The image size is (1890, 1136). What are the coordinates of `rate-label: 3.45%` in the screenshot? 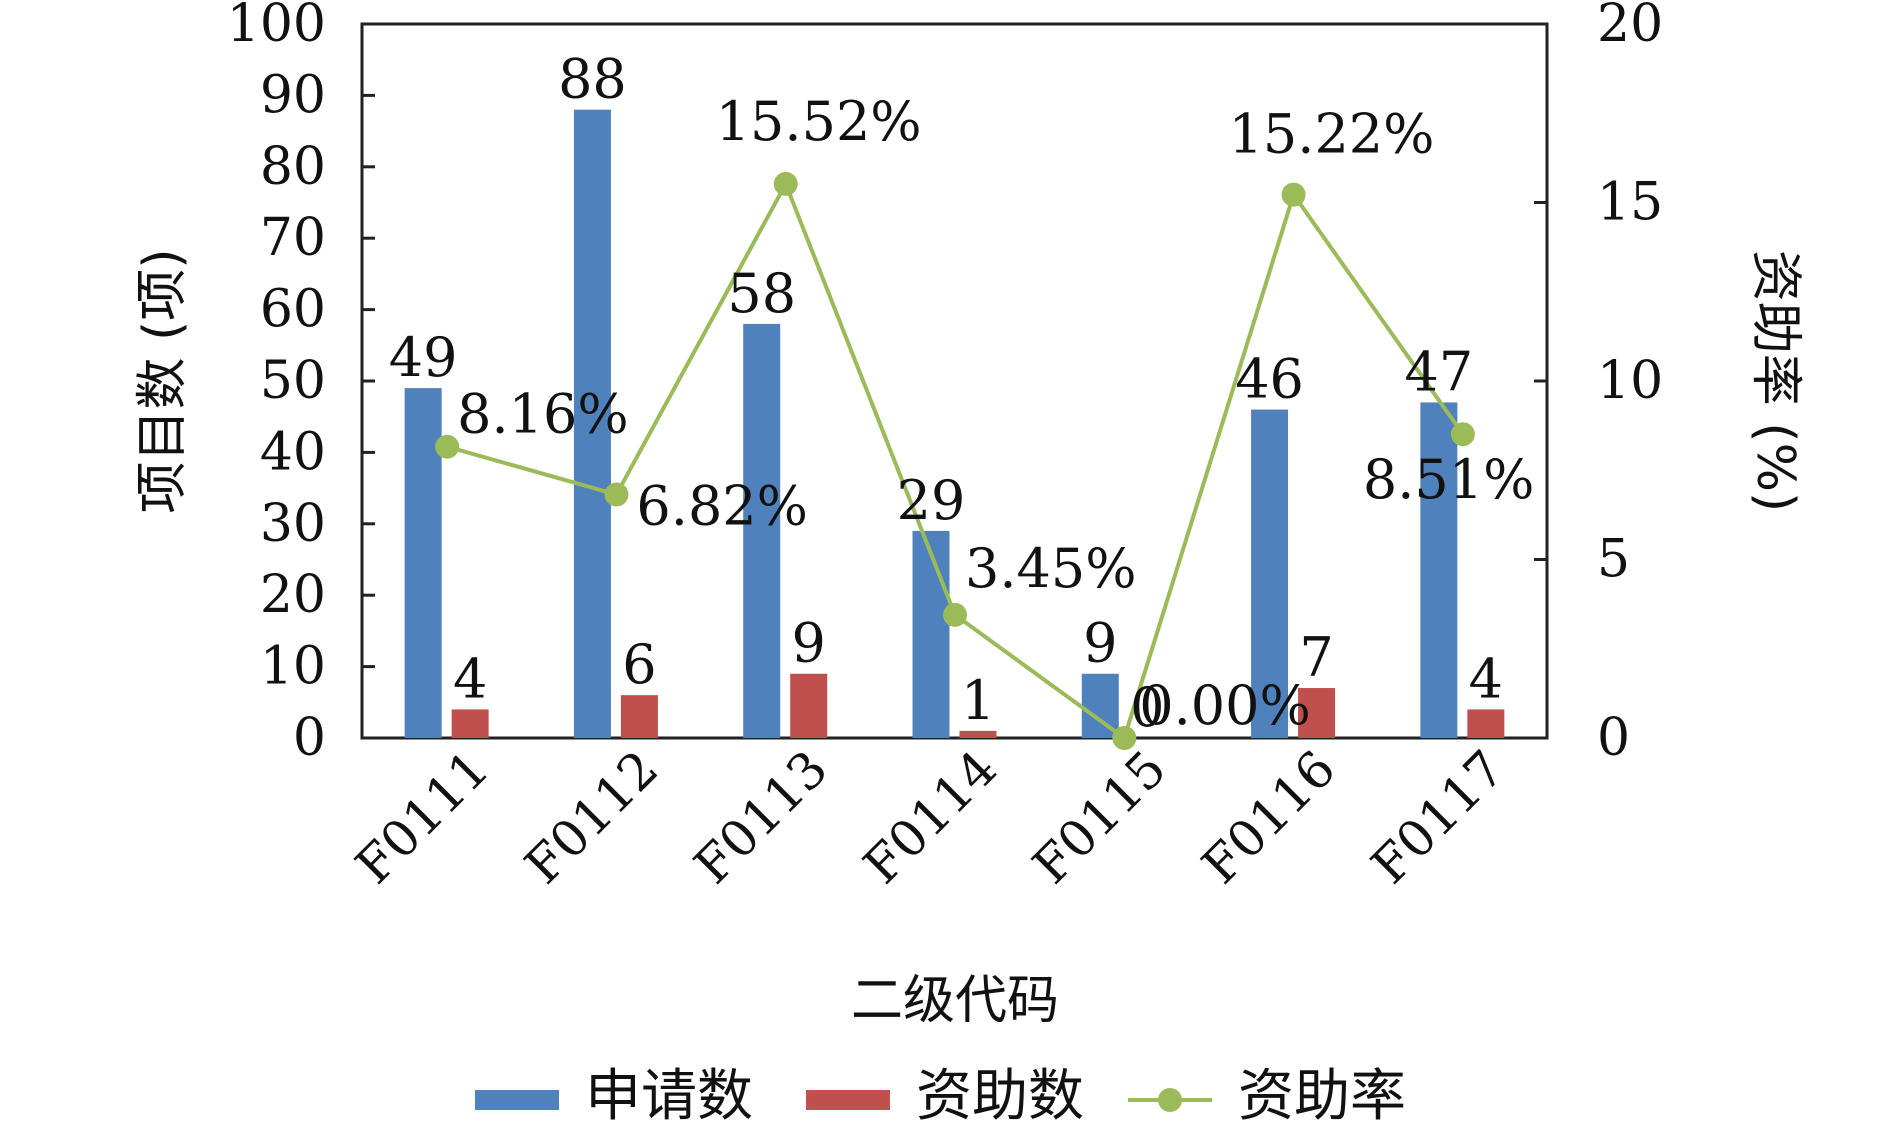 It's located at (1051, 568).